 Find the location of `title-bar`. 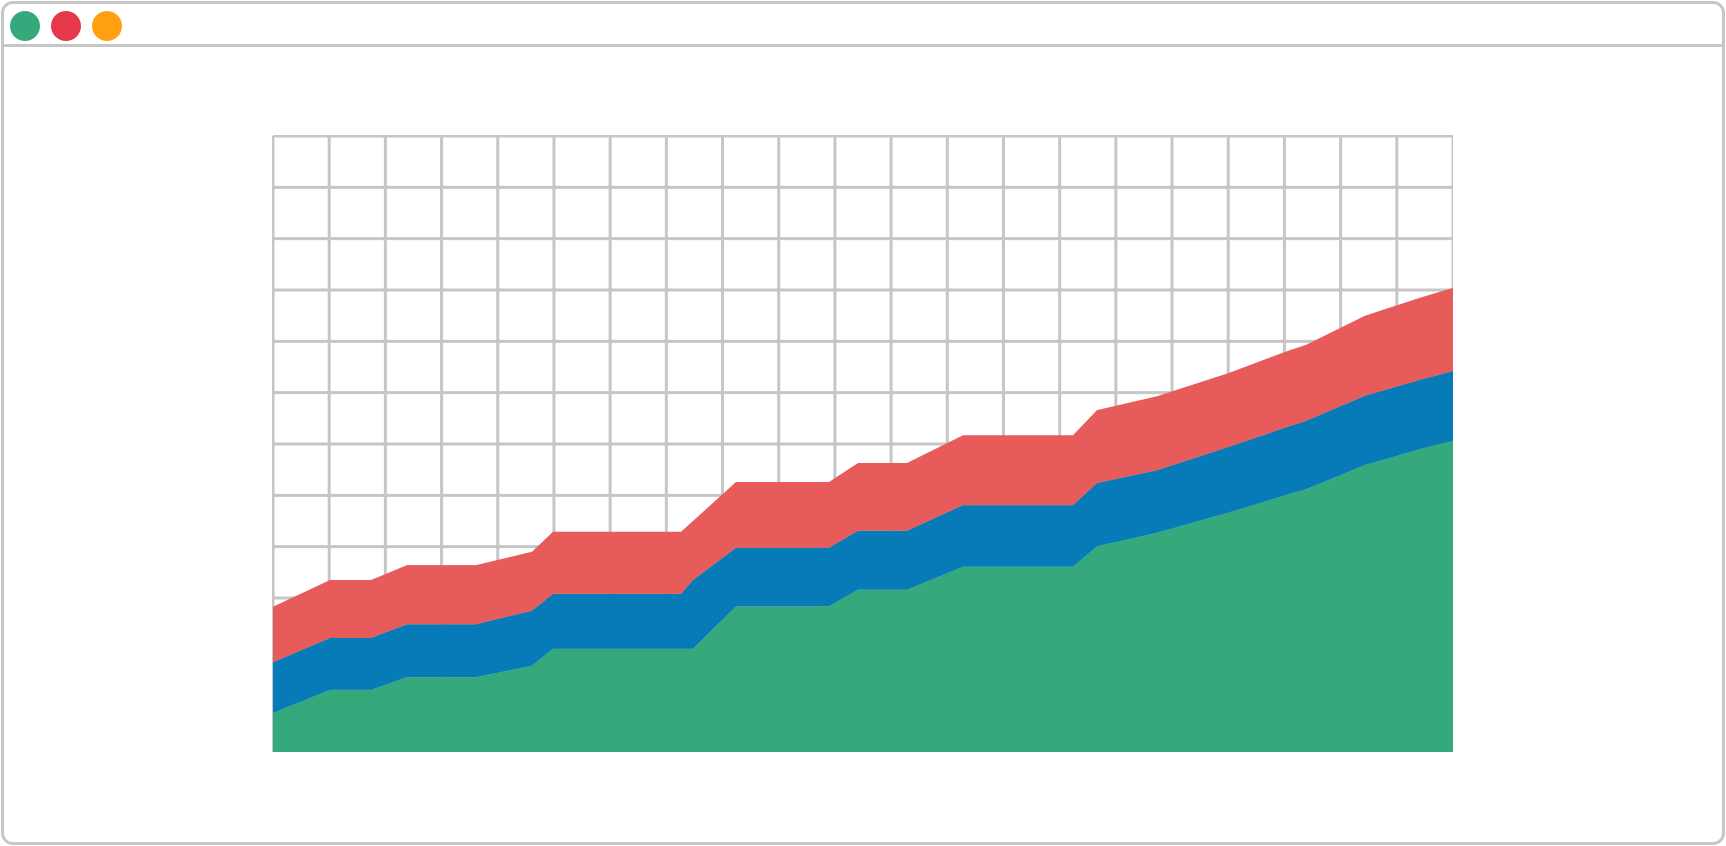

title-bar is located at coordinates (863, 25).